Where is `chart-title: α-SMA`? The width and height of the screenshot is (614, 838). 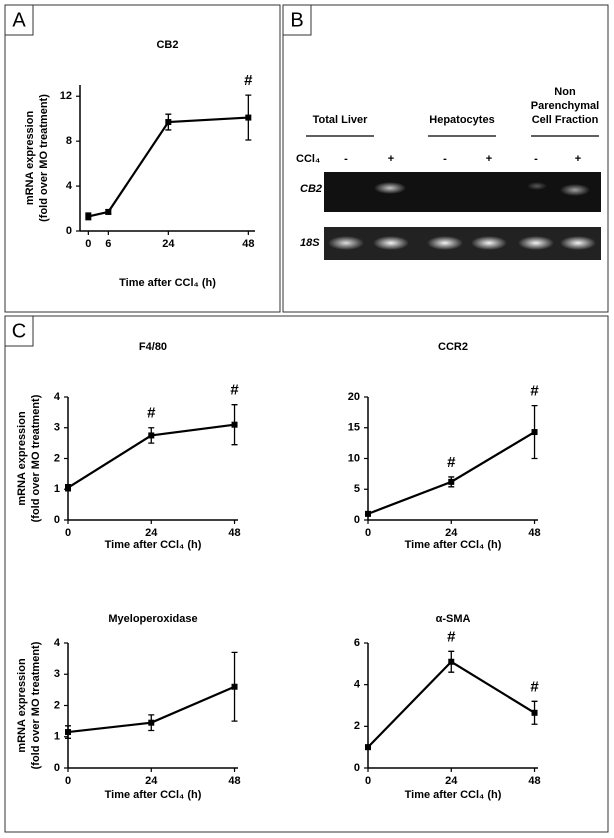 chart-title: α-SMA is located at coordinates (453, 619).